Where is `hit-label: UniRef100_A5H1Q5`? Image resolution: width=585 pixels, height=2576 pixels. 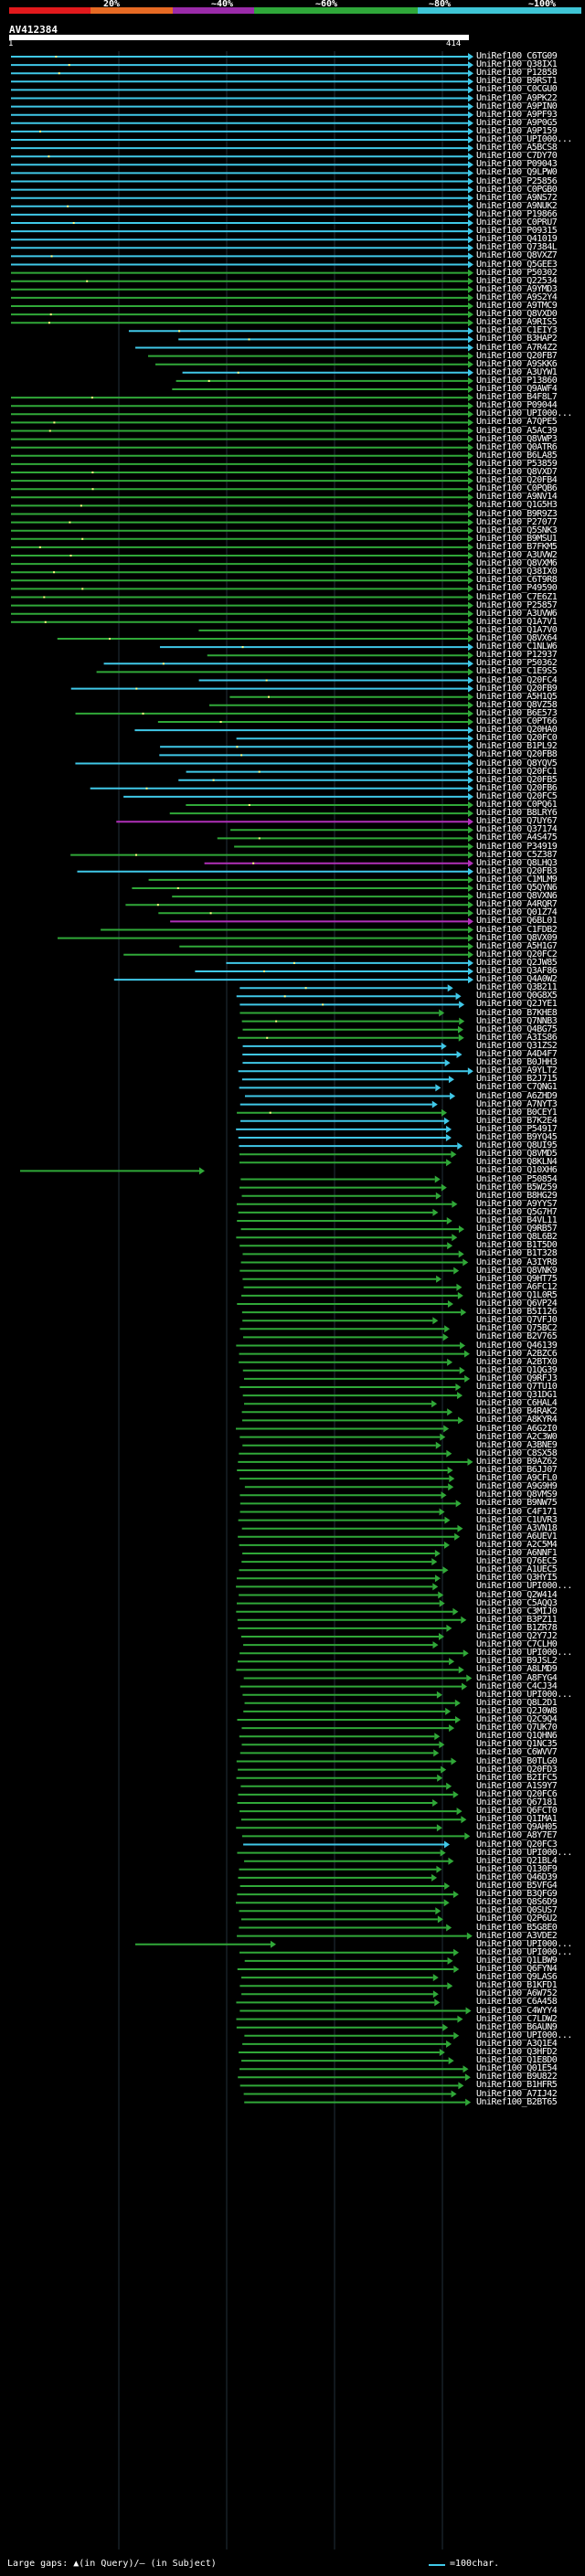
hit-label: UniRef100_A5H1Q5 is located at coordinates (517, 696).